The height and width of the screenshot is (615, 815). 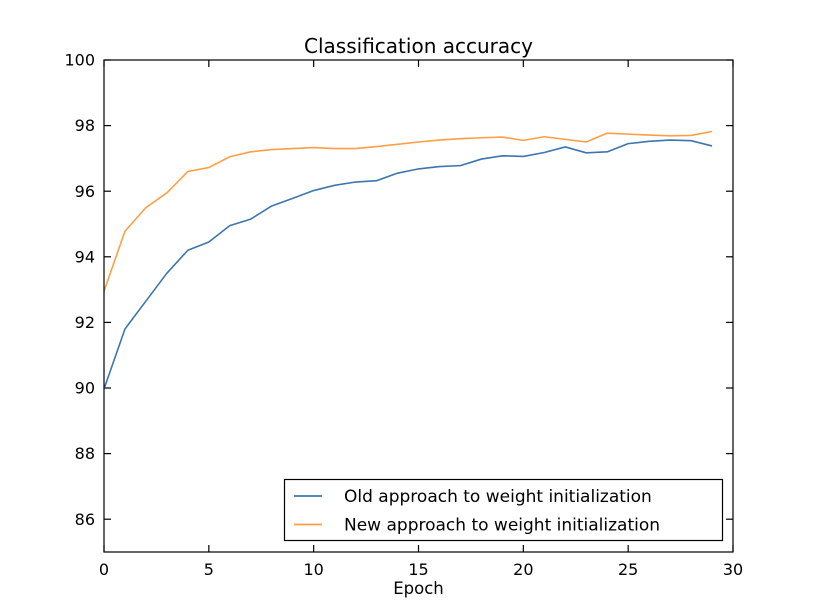 I want to click on x-tick-label: 30, so click(x=733, y=569).